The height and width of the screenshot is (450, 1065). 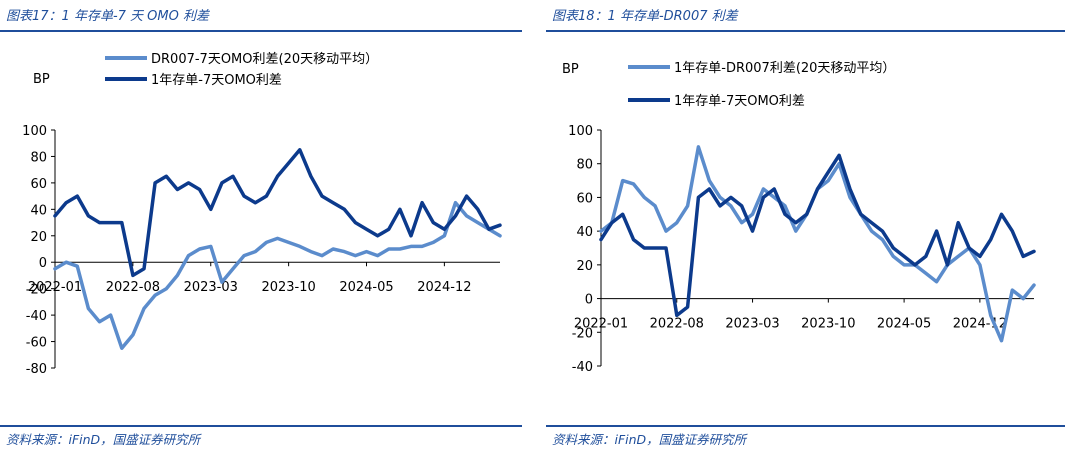 I want to click on y-tick-label: -80, so click(x=36, y=369).